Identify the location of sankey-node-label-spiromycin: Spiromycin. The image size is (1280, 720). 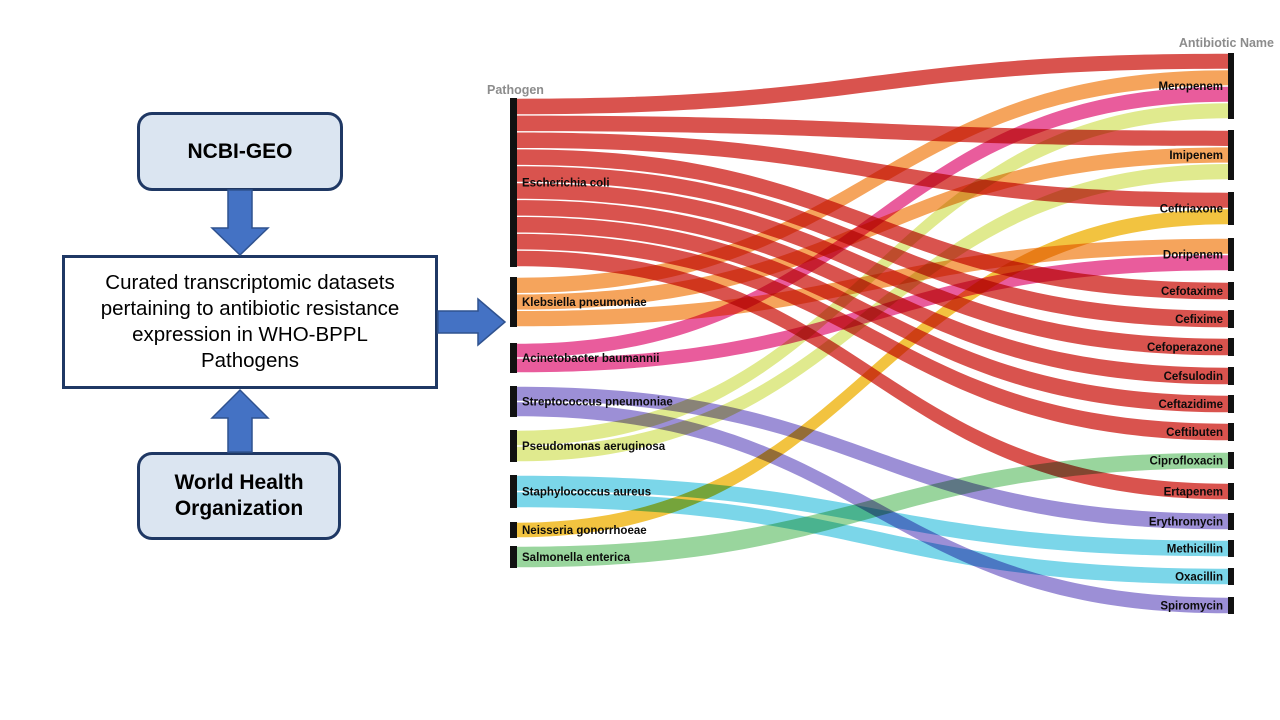
(1191, 607).